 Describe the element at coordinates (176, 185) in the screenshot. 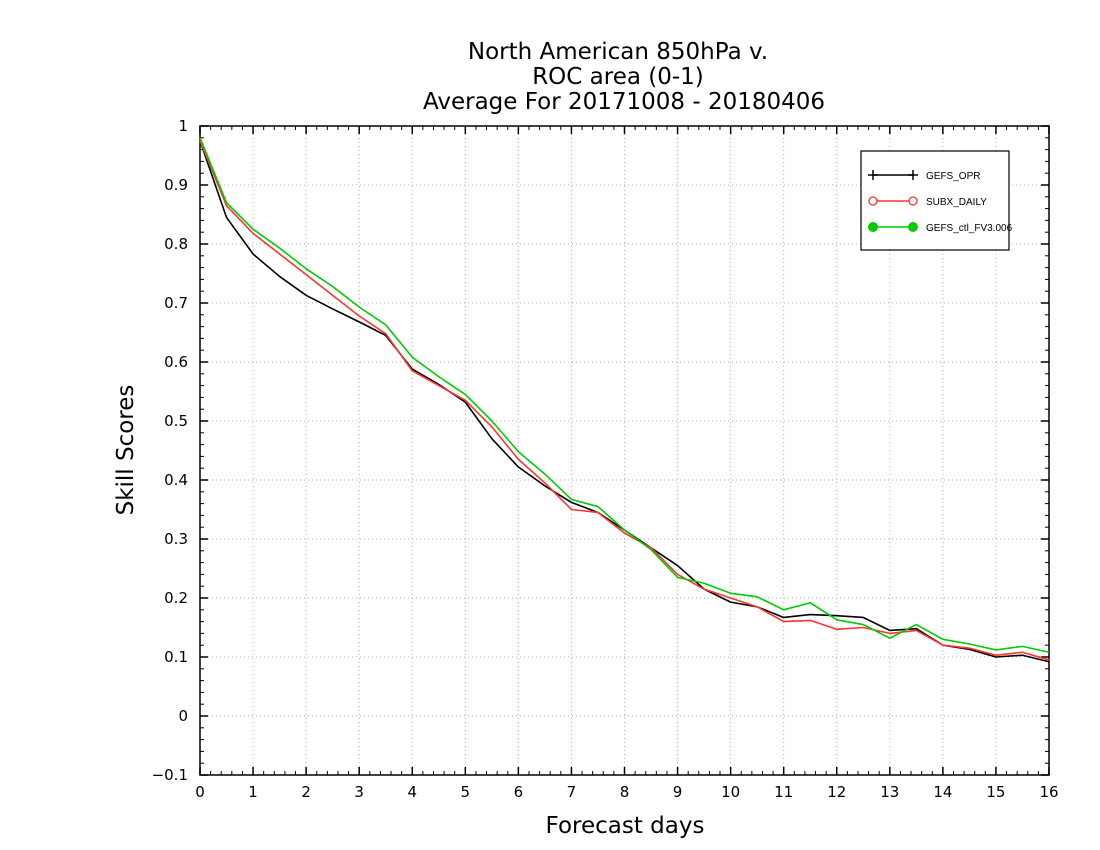

I see `y-tick-label-10: 0.9` at that location.